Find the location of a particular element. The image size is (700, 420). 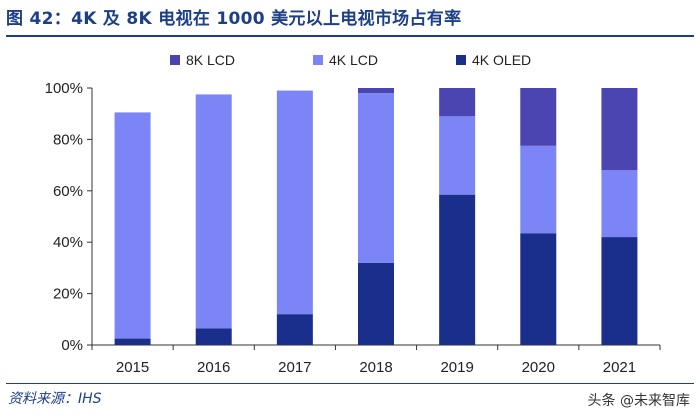

bar-4k-oled-2016 is located at coordinates (213, 336).